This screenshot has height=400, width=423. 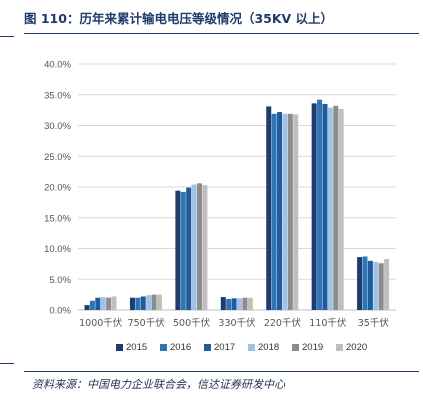 I want to click on legend-label: 2019, so click(x=313, y=347).